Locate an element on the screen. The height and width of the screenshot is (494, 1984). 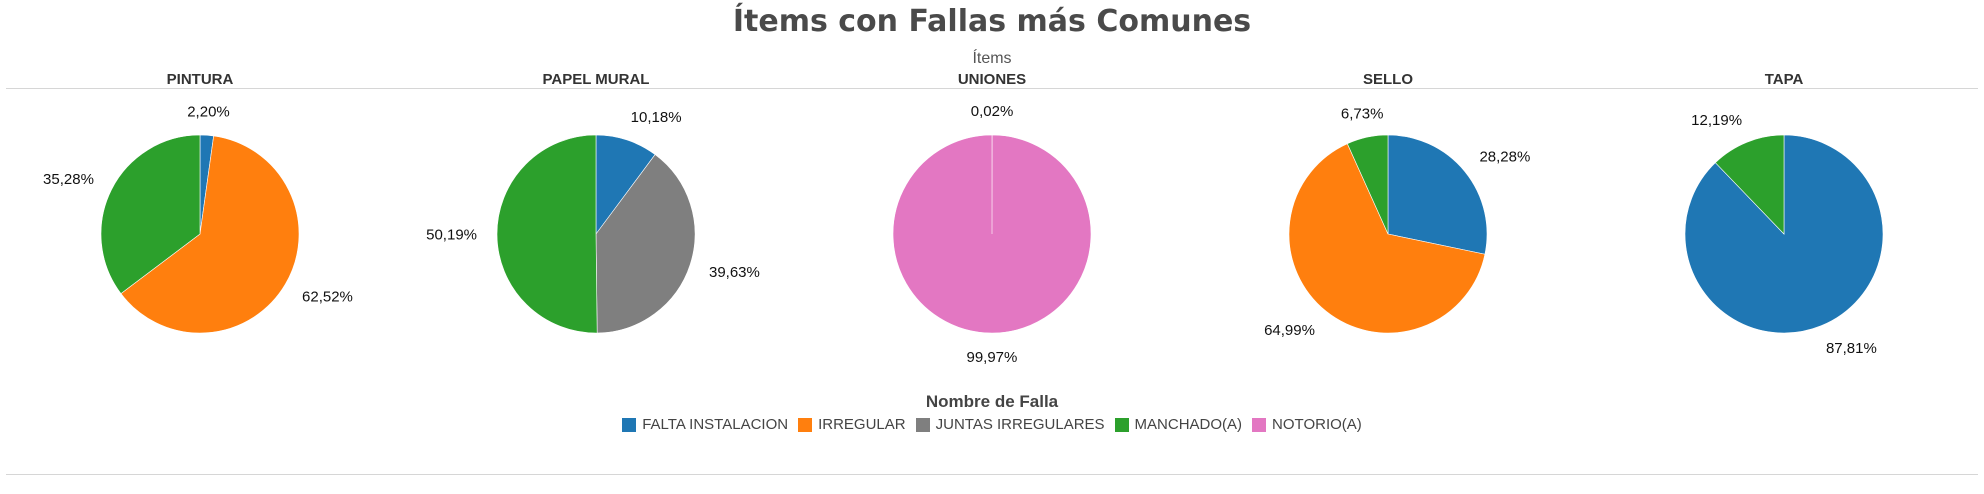
legend-label: JUNTAS IRREGULARES is located at coordinates (1020, 424).